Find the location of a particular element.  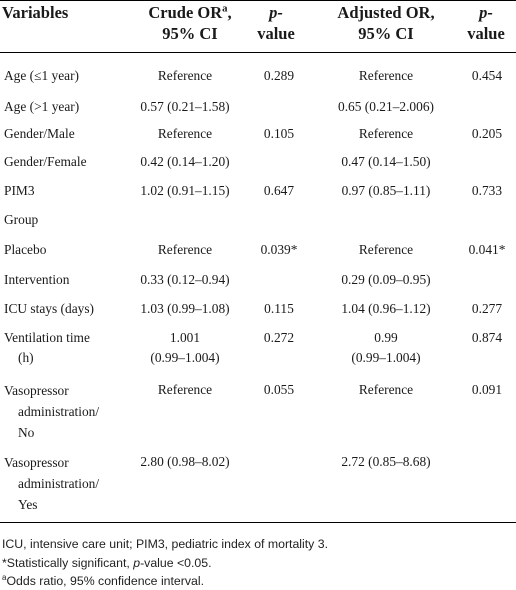

cell-variable: Age (>1 year) is located at coordinates (42, 106).